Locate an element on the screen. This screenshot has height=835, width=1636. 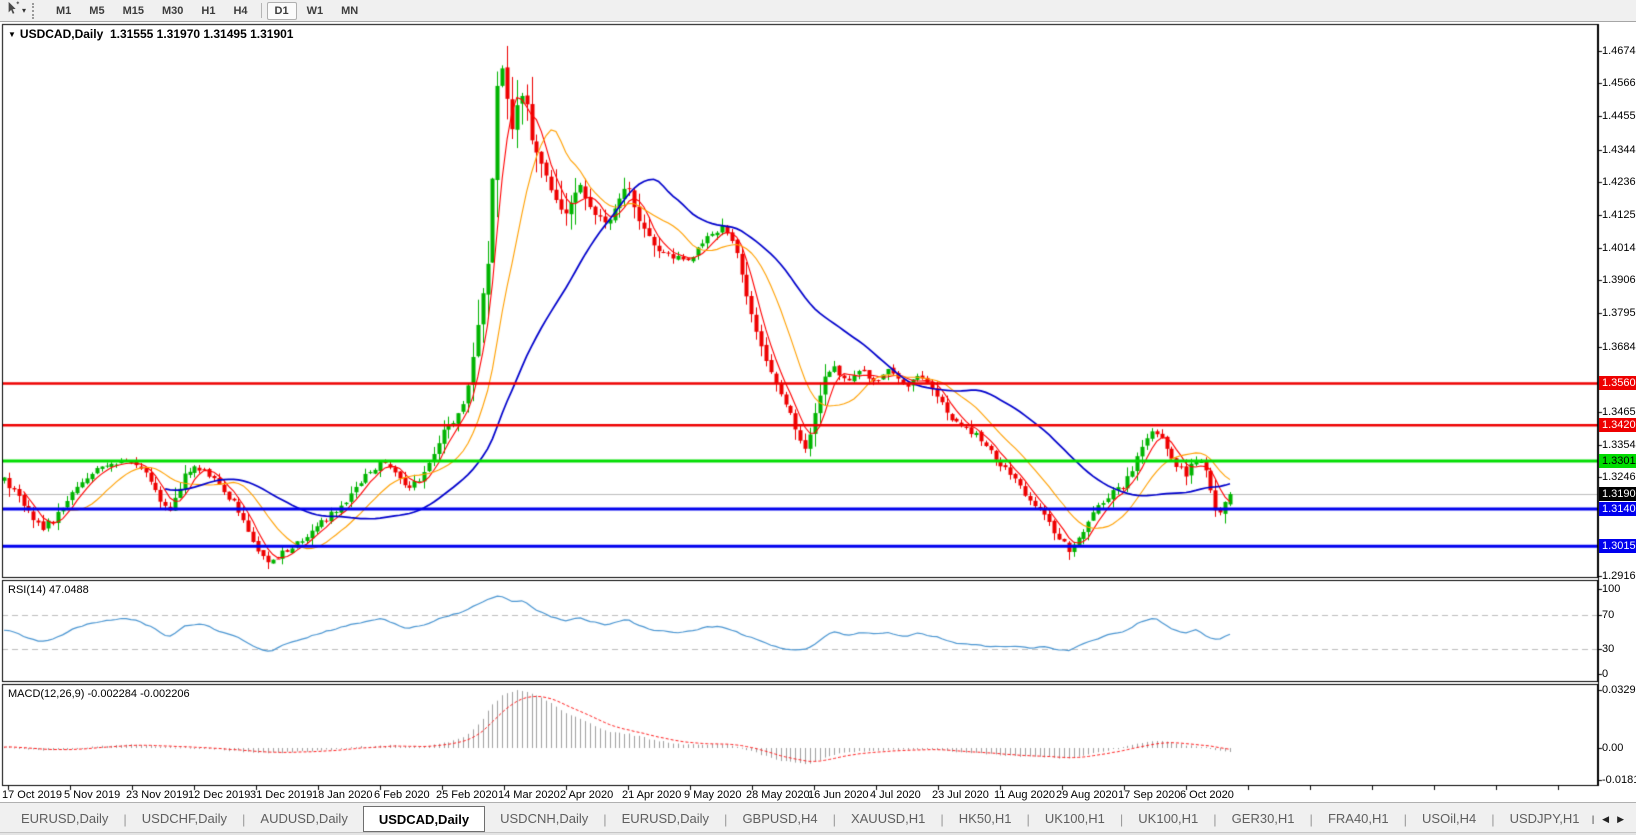
macd-signal-value: -0.002206 is located at coordinates (165, 694).